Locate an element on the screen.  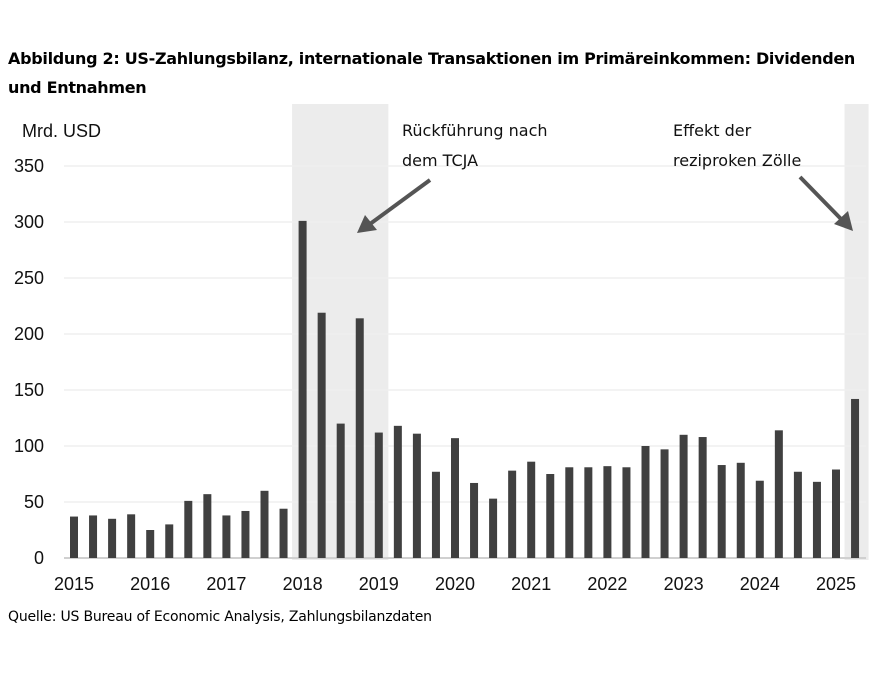
bar-2015Q1 is located at coordinates (74, 537).